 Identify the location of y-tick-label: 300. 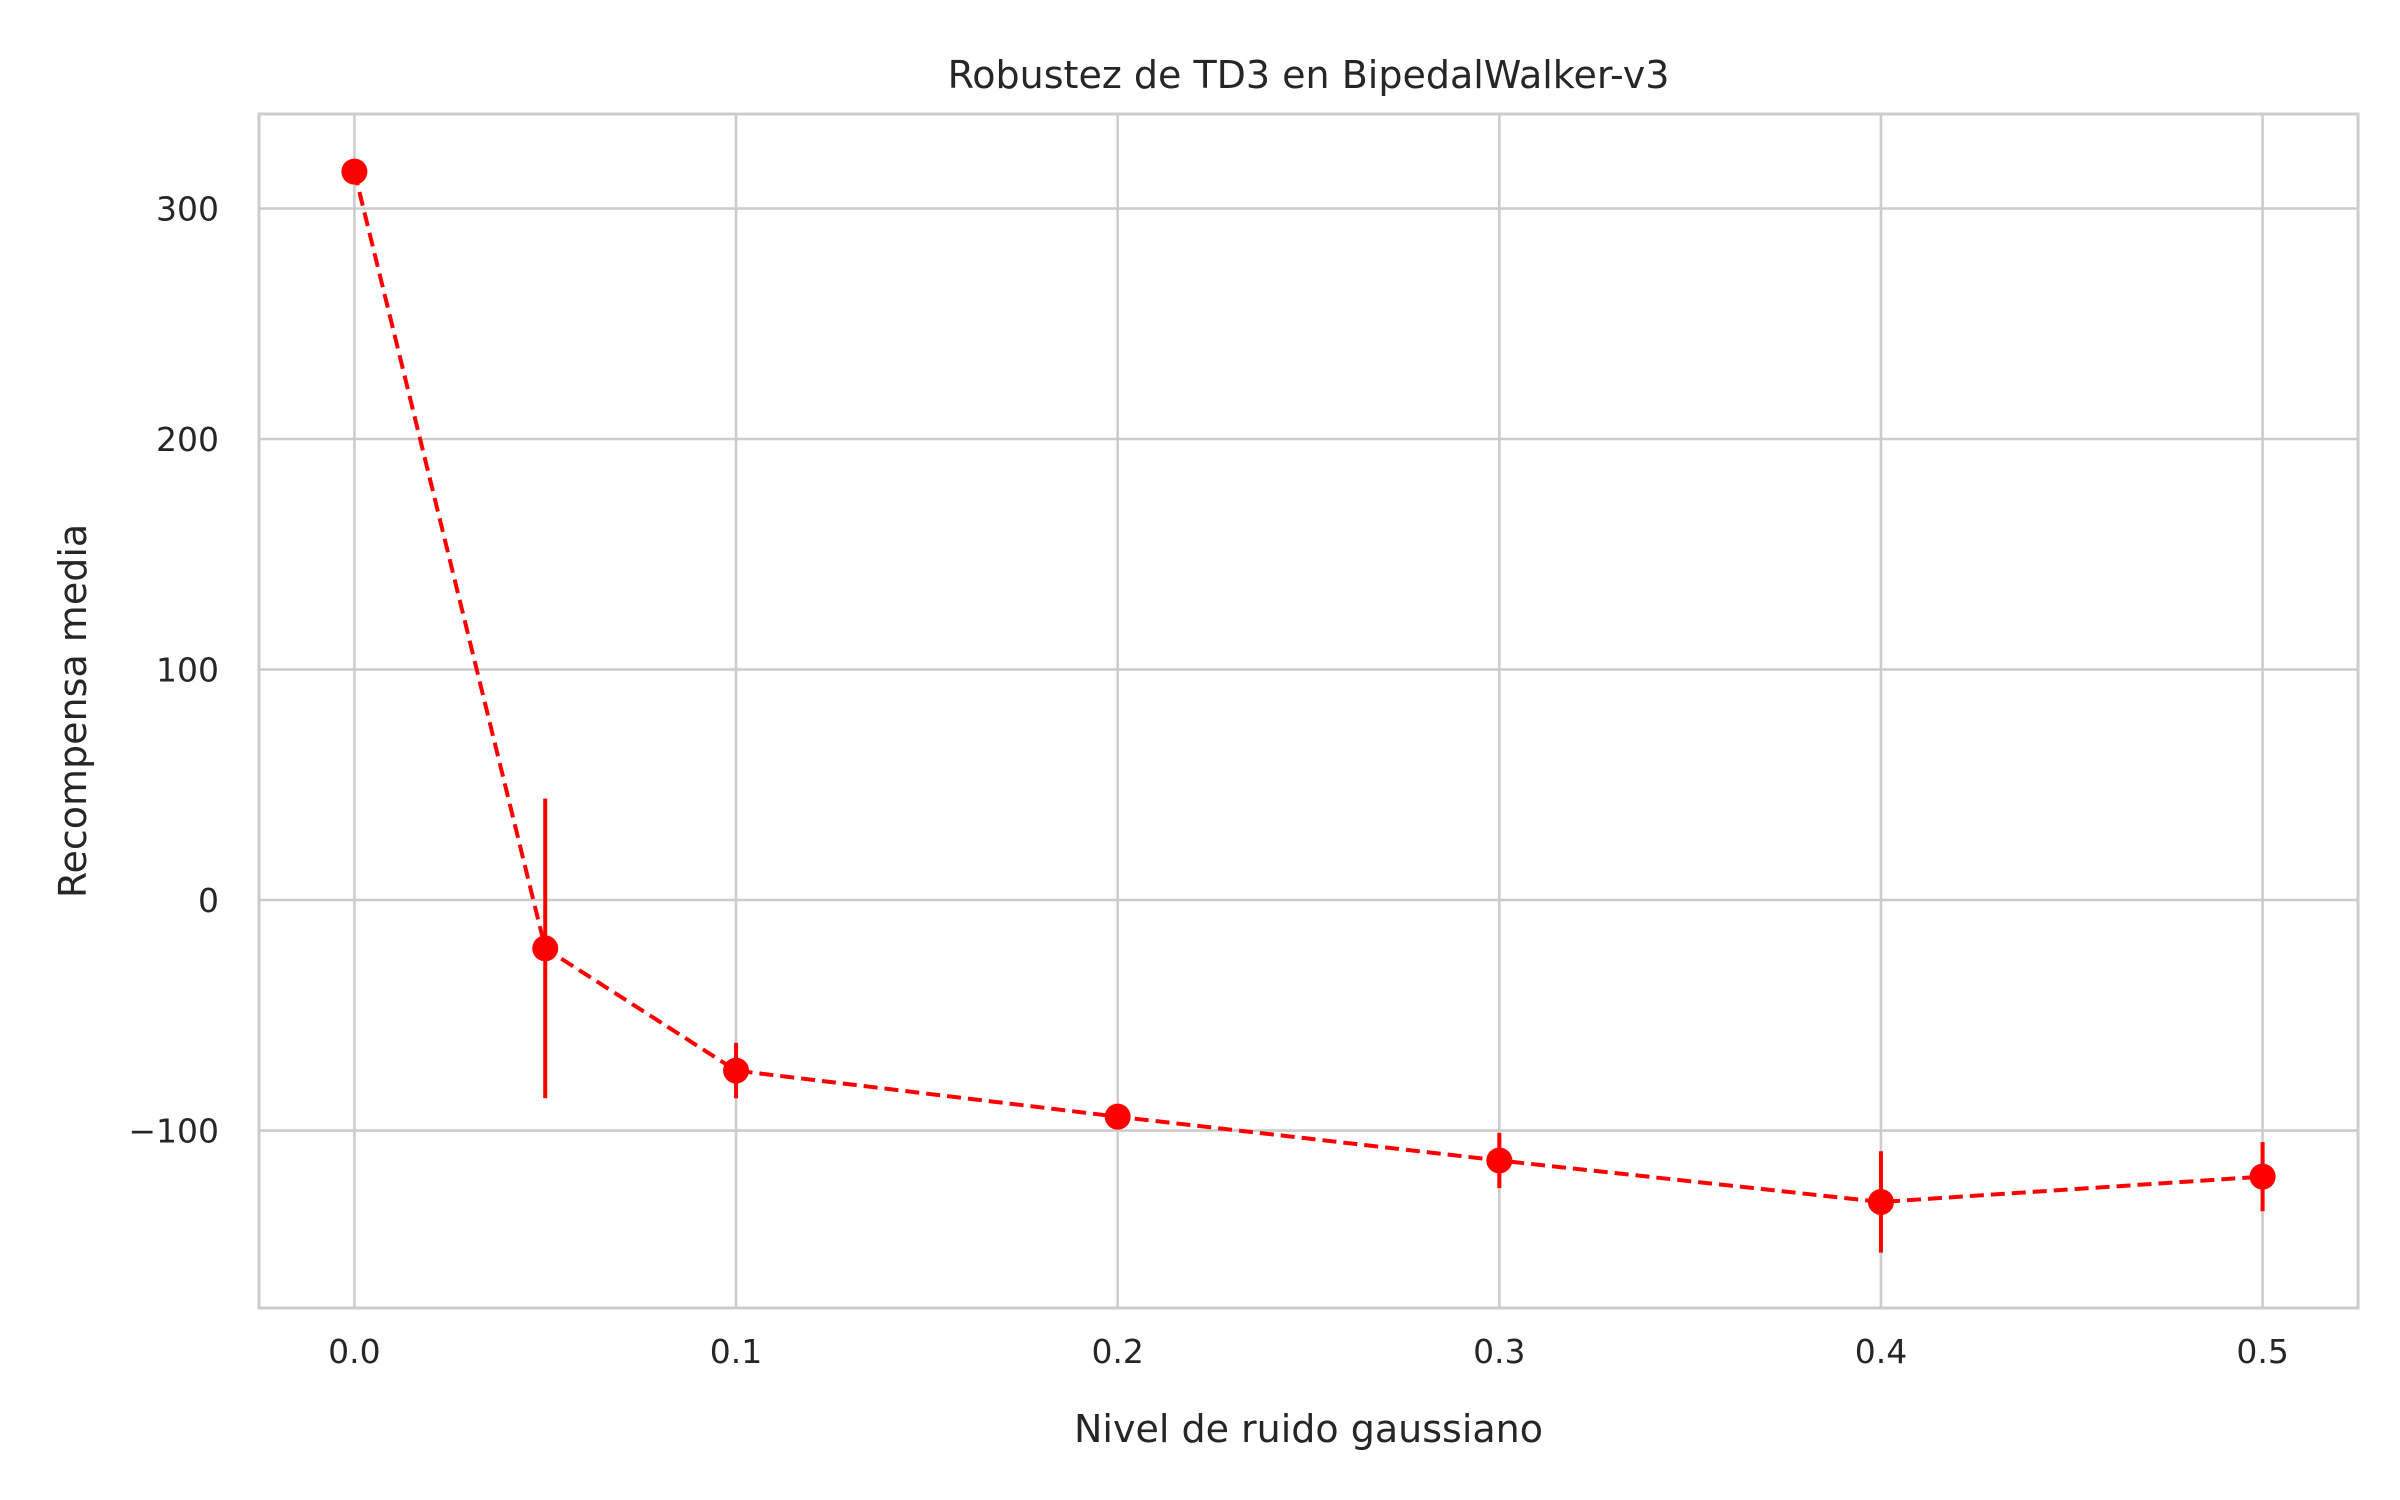
(187, 209).